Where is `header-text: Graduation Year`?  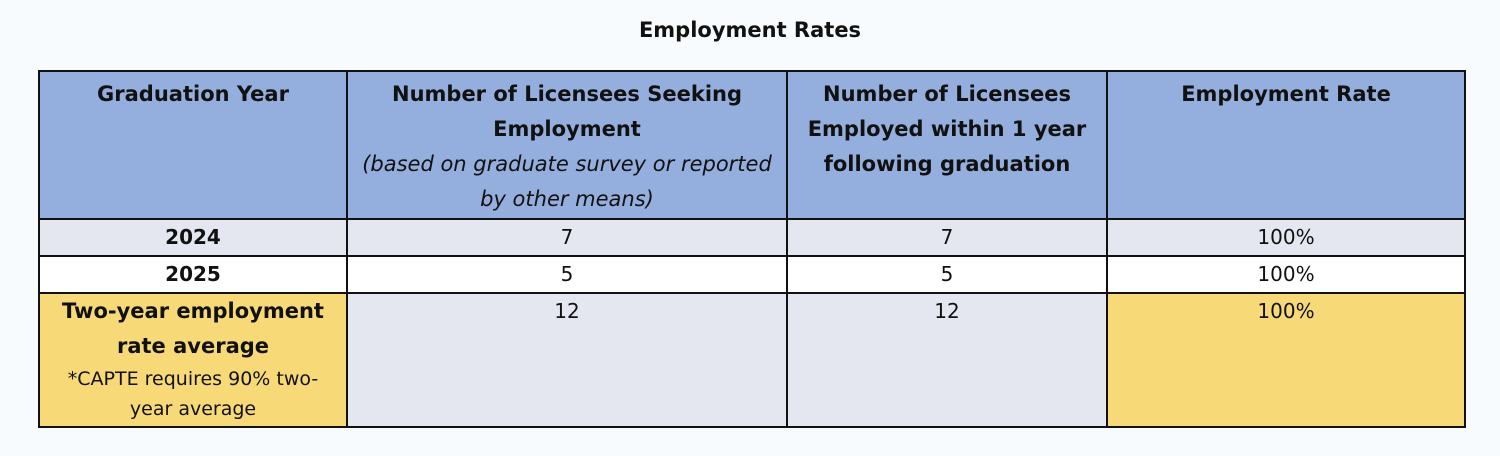 header-text: Graduation Year is located at coordinates (193, 94).